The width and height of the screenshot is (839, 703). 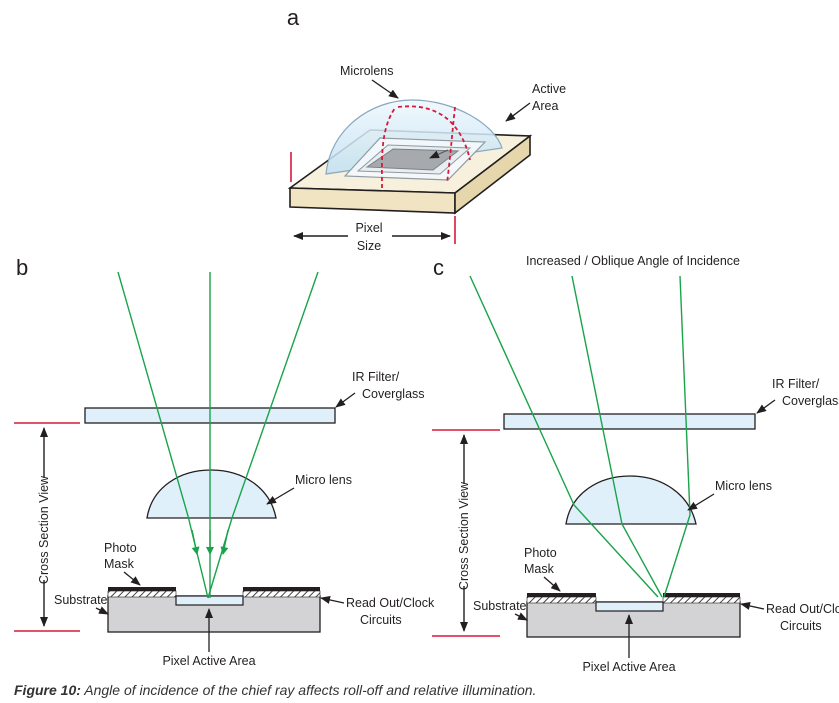 I want to click on panel-a-letter: a, so click(x=293, y=17).